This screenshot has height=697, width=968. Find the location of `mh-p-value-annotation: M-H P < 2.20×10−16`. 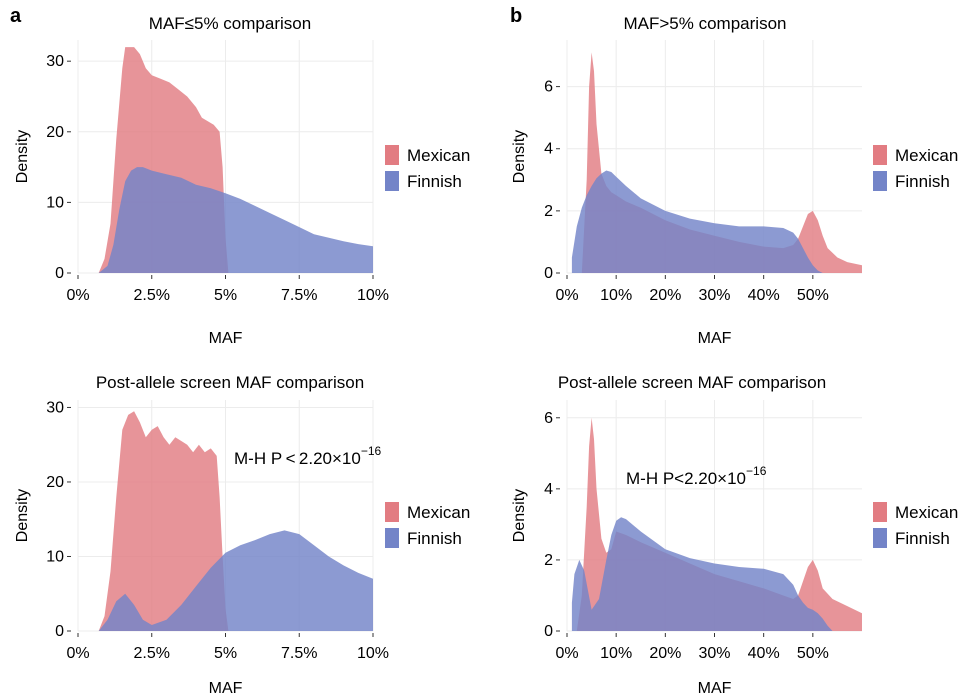

mh-p-value-annotation: M-H P < 2.20×10−16 is located at coordinates (308, 456).